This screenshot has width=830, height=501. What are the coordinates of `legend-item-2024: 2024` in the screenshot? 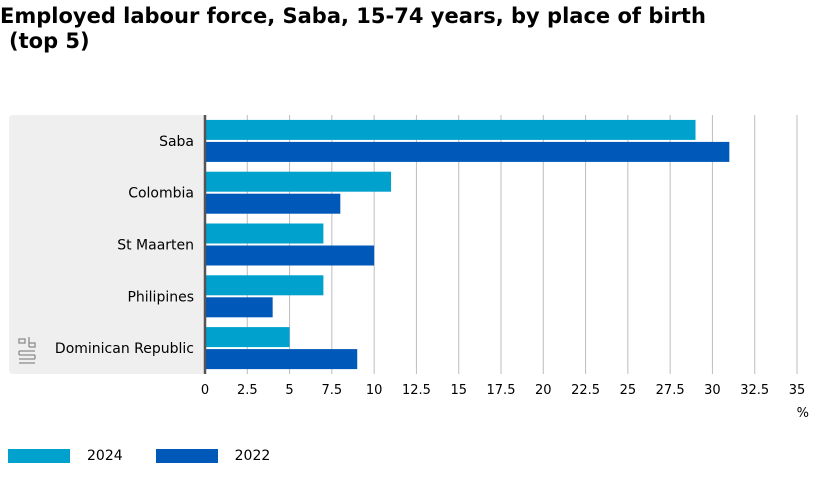 It's located at (65, 456).